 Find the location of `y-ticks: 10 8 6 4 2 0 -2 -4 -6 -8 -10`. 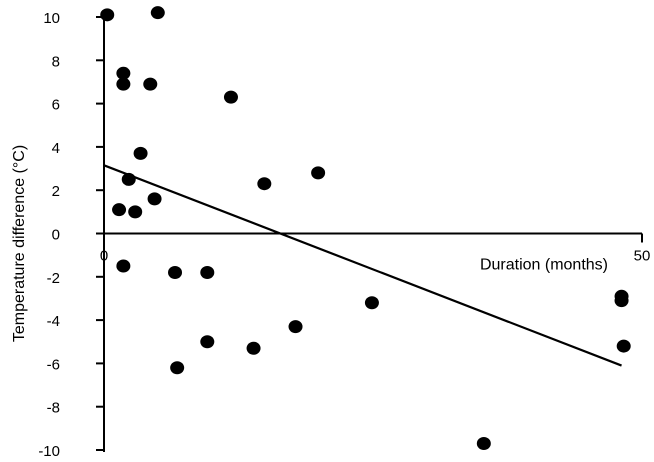

y-ticks: 10 8 6 4 2 0 -2 -4 -6 -8 -10 is located at coordinates (71, 235).